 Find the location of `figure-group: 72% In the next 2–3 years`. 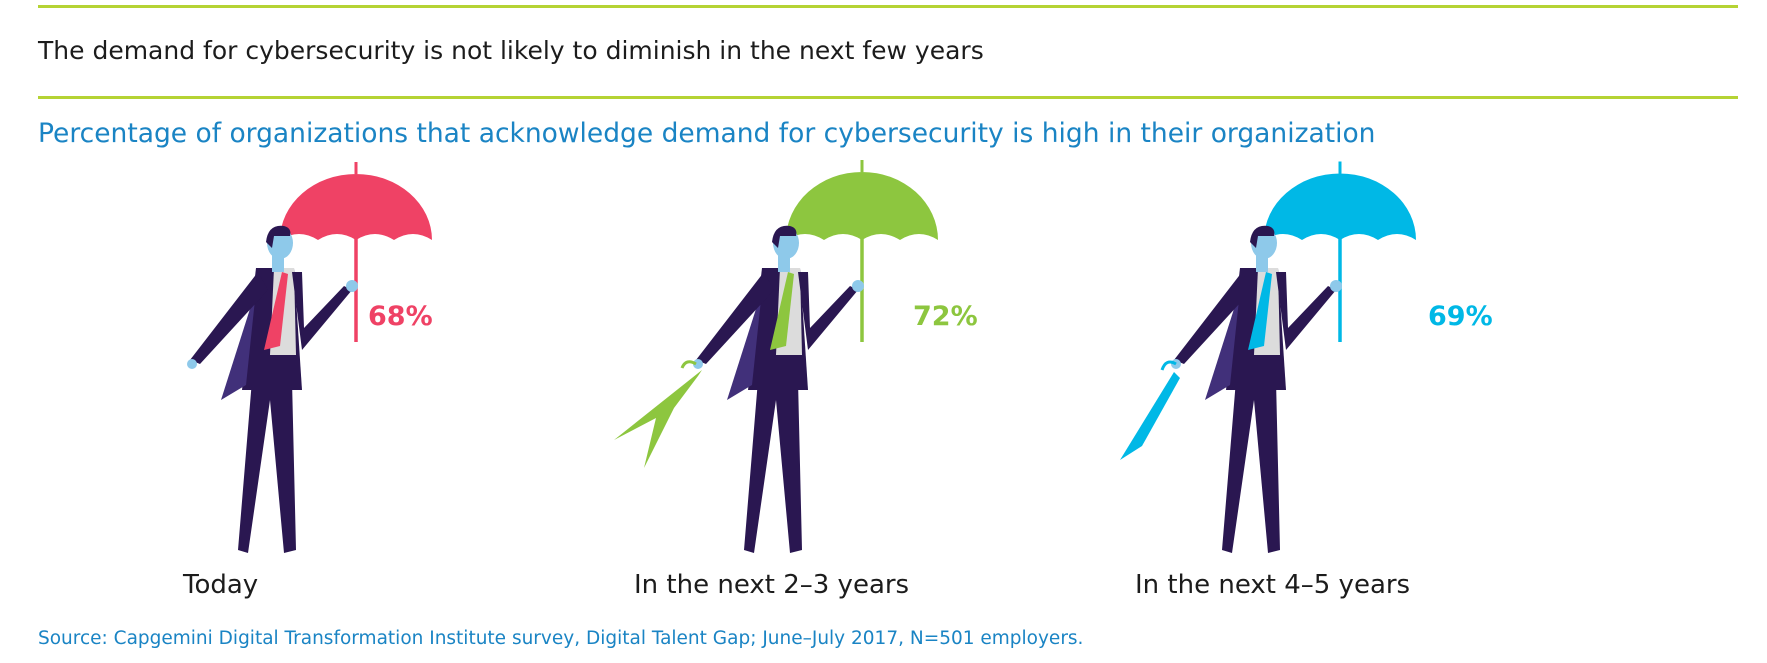

figure-group: 72% In the next 2–3 years is located at coordinates (796, 380).